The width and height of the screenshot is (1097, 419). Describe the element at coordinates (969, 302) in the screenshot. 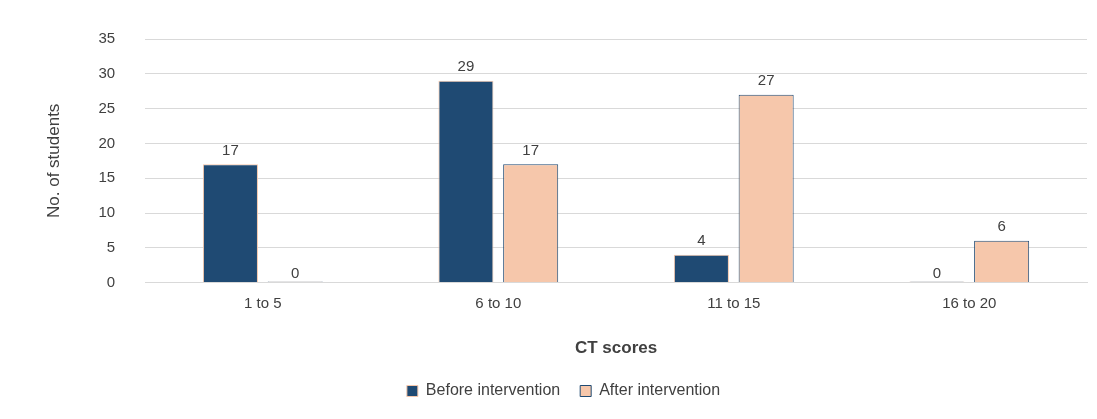

I see `x-tick-label: 16 to 20` at that location.